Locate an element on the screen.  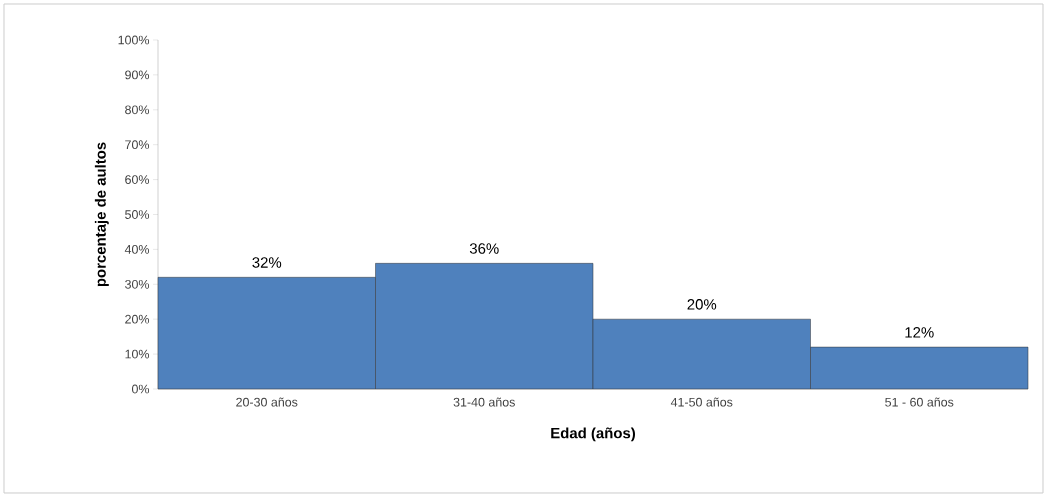
x-tick-label: 51 - 60 años is located at coordinates (919, 402).